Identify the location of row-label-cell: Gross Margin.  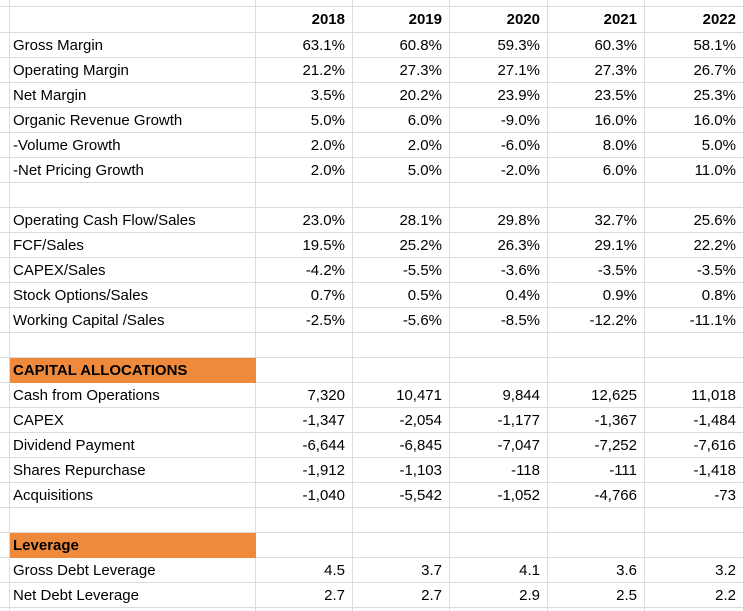
(133, 45).